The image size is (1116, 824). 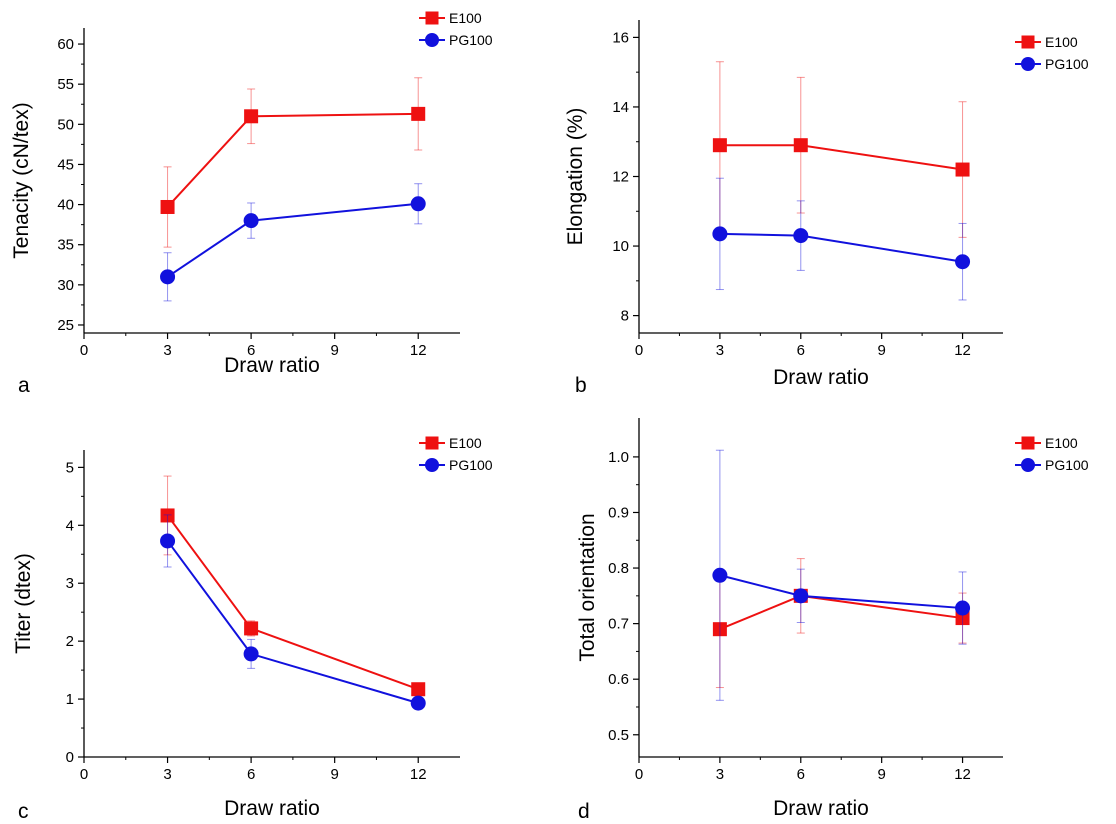 I want to click on y-tick-label: 50, so click(x=65, y=124).